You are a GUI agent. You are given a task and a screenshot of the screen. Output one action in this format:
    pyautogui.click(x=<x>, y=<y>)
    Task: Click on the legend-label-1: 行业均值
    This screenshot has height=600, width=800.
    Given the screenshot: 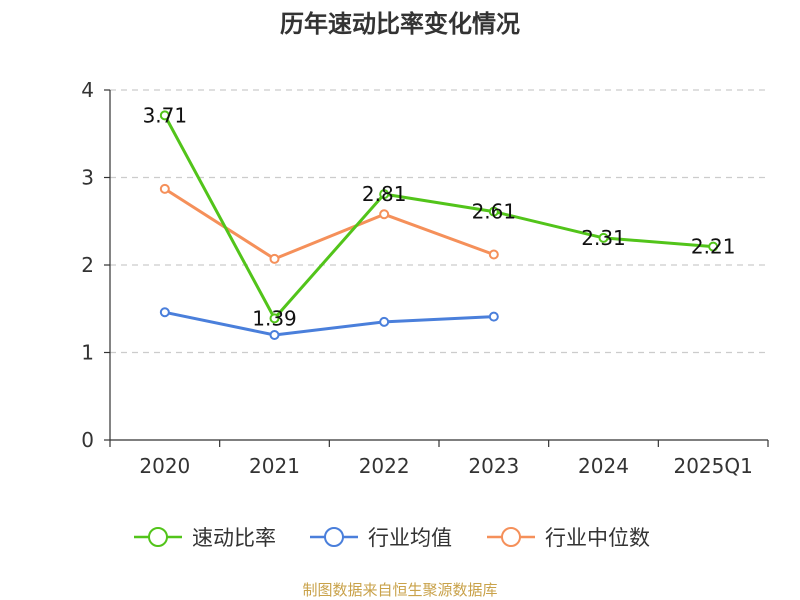 What is the action you would take?
    pyautogui.click(x=410, y=538)
    